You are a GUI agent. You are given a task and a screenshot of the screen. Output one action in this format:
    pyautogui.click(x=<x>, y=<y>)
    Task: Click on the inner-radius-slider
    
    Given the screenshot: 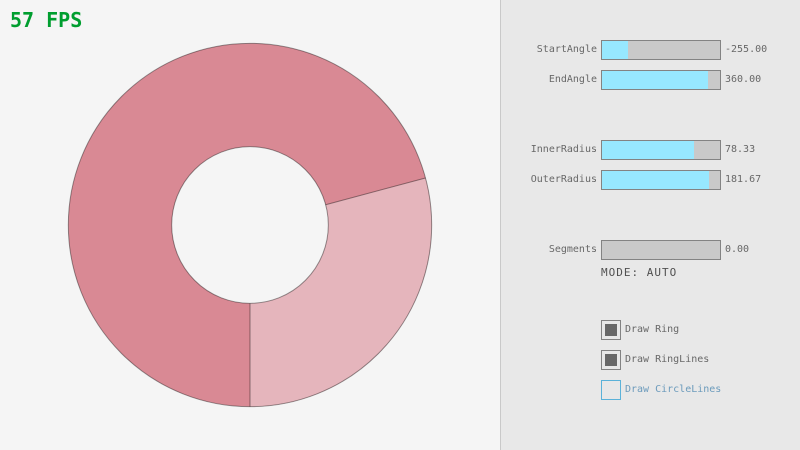 What is the action you would take?
    pyautogui.click(x=661, y=150)
    